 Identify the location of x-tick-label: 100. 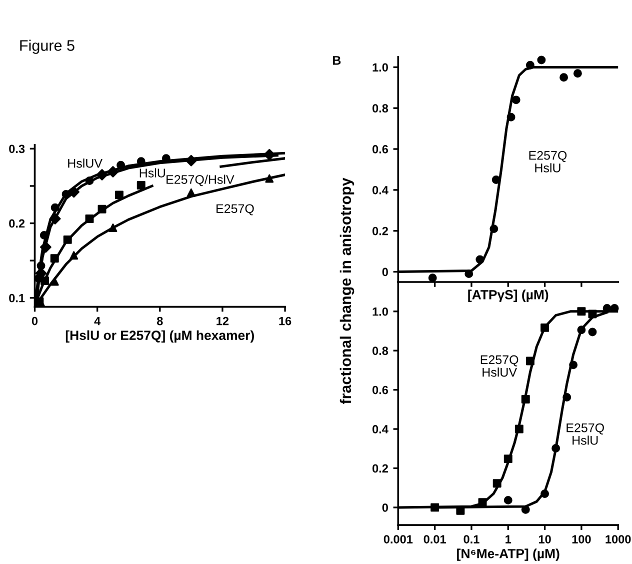
(581, 539).